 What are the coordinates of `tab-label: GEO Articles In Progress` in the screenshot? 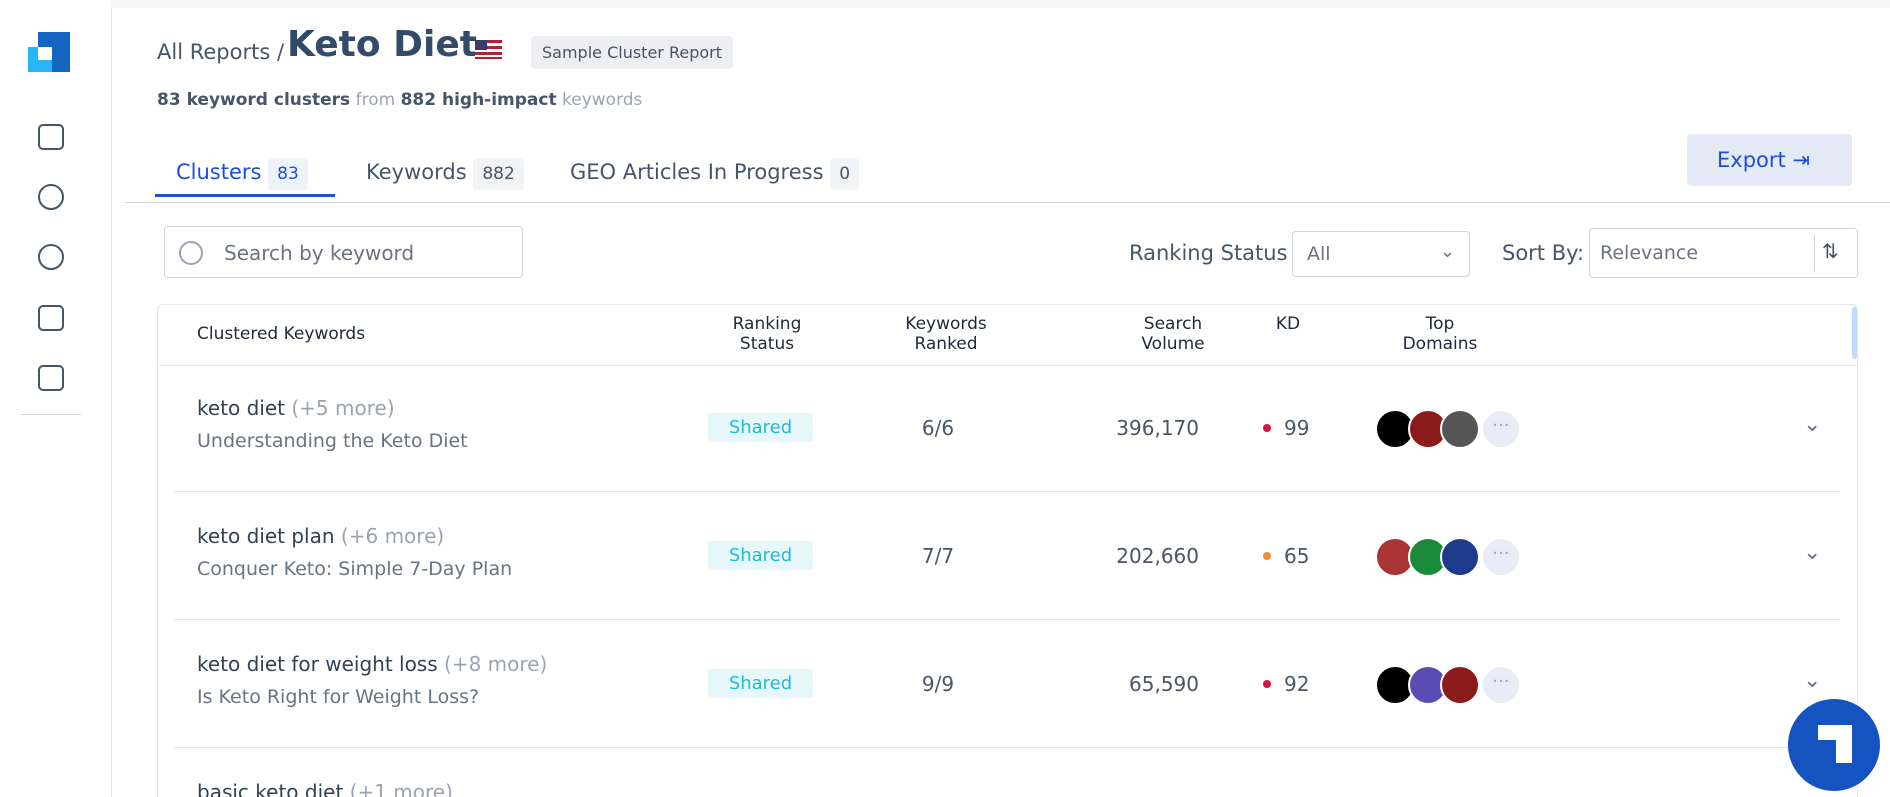 It's located at (697, 172).